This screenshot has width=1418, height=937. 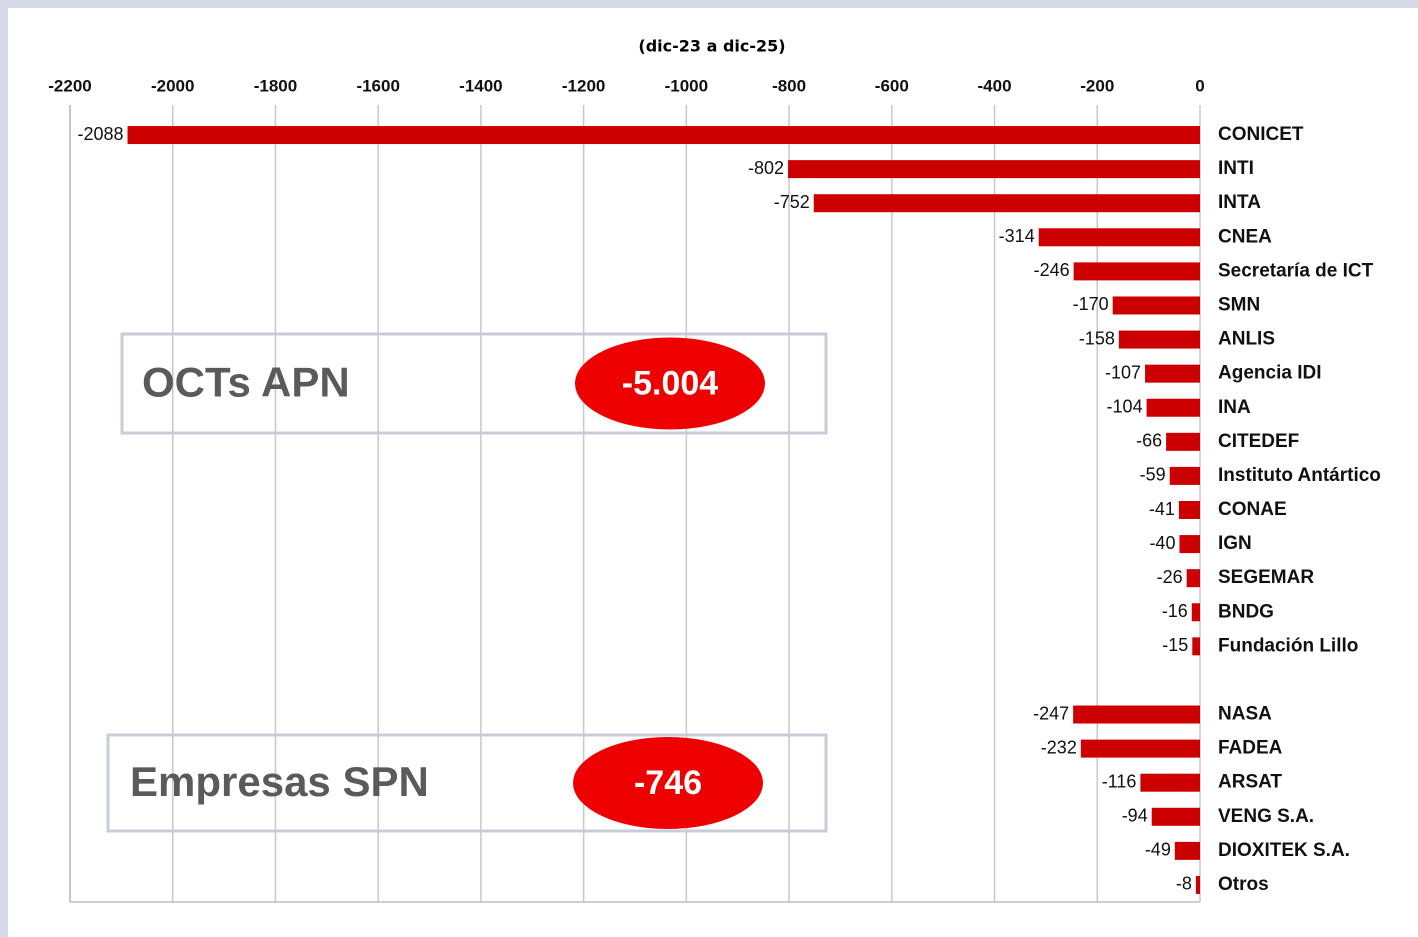 I want to click on category-label: BNDG, so click(x=1246, y=611).